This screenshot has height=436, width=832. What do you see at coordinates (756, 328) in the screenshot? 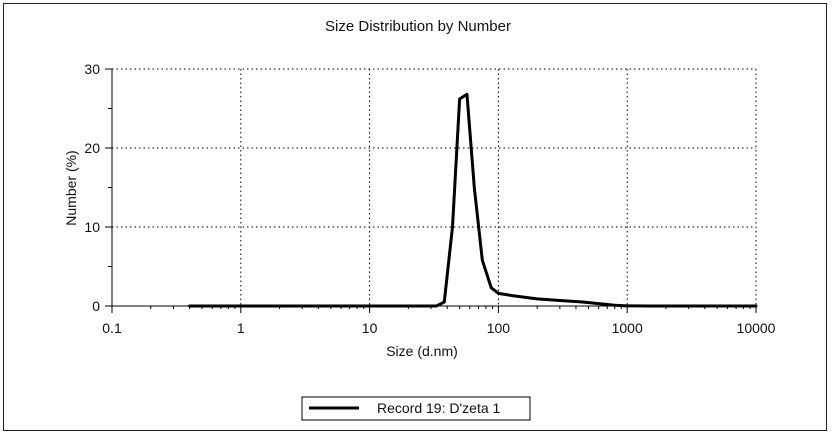
I see `x-tick-label: 10000` at bounding box center [756, 328].